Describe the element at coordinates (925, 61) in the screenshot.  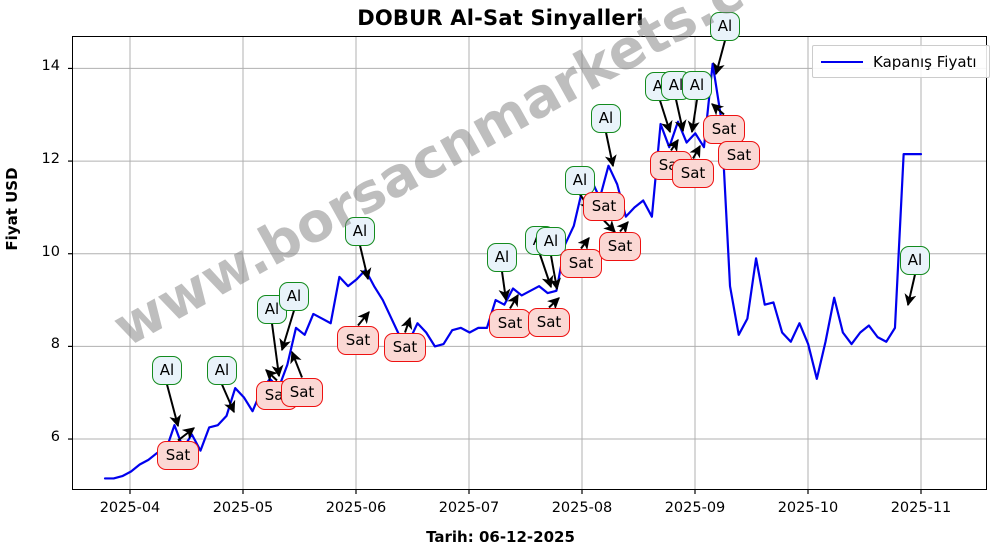
I see `legend-entry-label: Kapanış Fiyatı` at that location.